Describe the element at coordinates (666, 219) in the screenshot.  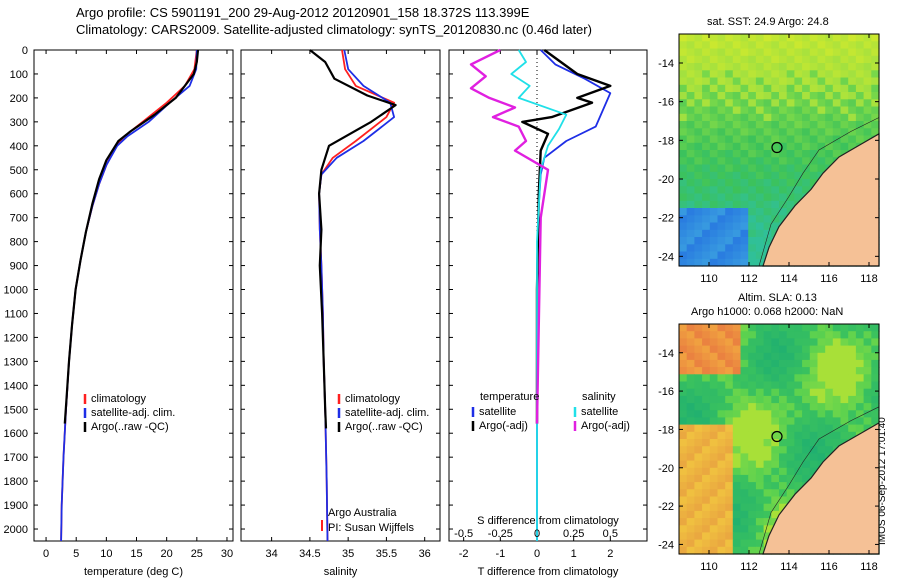
I see `map-y-tick-label: -22` at that location.